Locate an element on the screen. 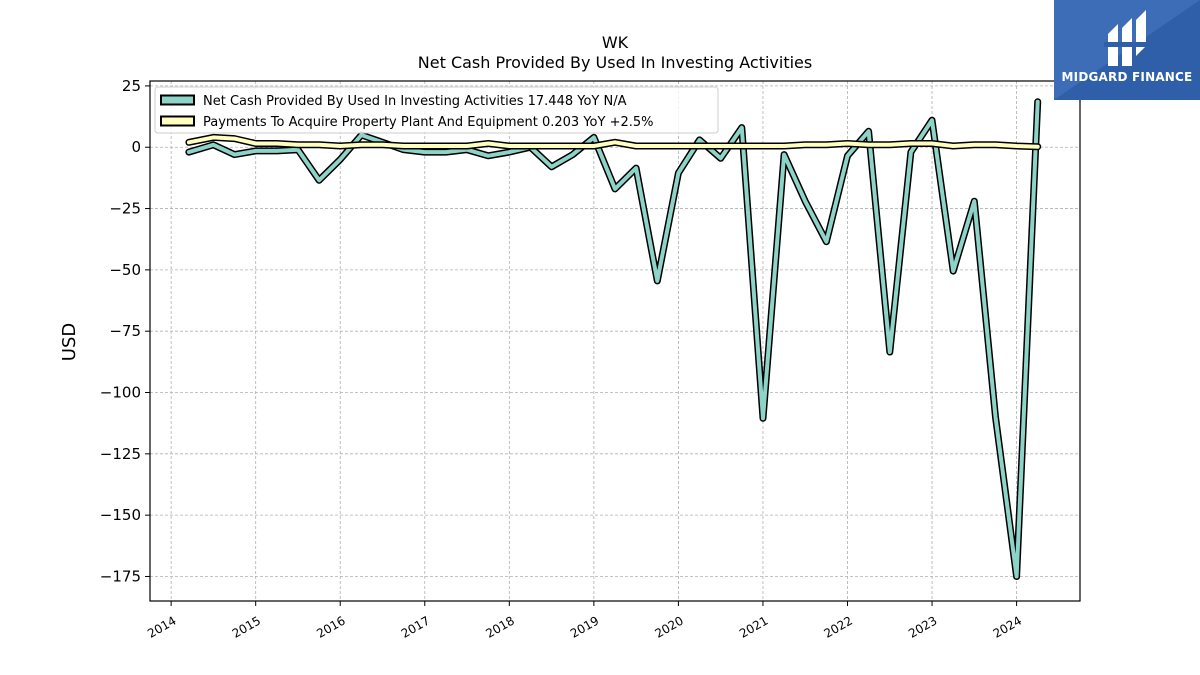 The image size is (1200, 675). y-tick-label: −100 is located at coordinates (120, 393).